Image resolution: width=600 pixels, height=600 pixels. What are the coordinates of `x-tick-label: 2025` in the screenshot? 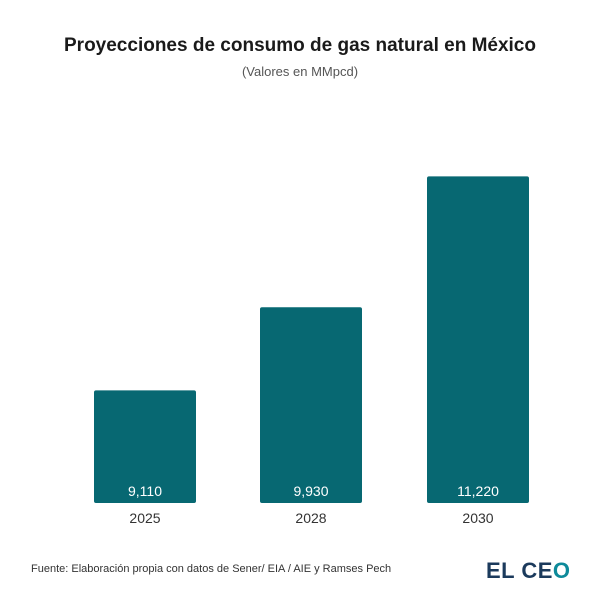 It's located at (144, 518).